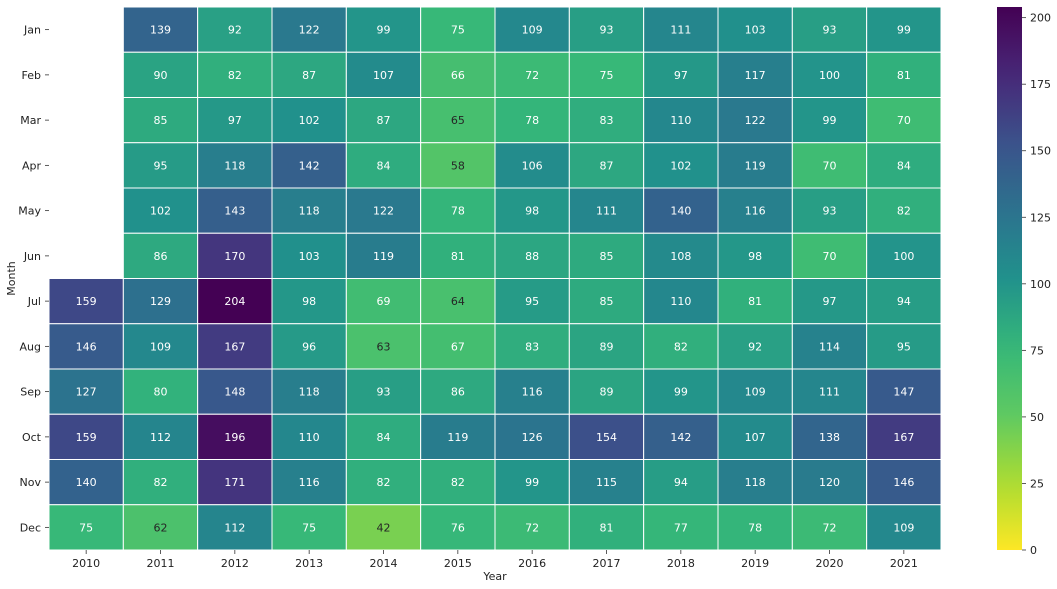 The width and height of the screenshot is (1057, 589). I want to click on cell-value-label: 111, so click(606, 211).